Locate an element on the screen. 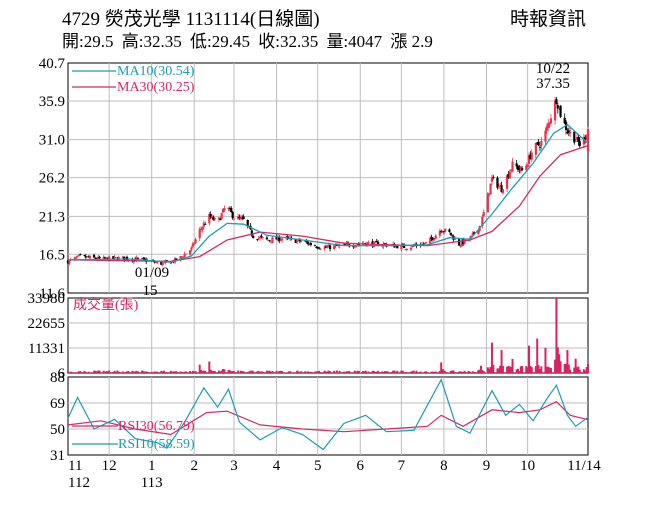 This screenshot has height=506, width=656. rsi-tick-label: 50 is located at coordinates (57, 430).